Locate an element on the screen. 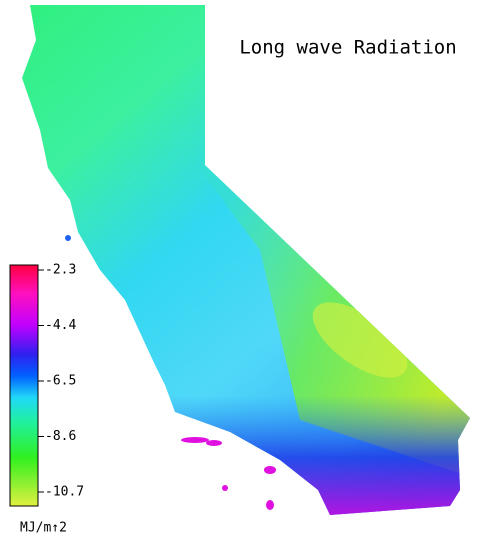 This screenshot has height=550, width=500. tick-label: -4.4 is located at coordinates (60, 325).